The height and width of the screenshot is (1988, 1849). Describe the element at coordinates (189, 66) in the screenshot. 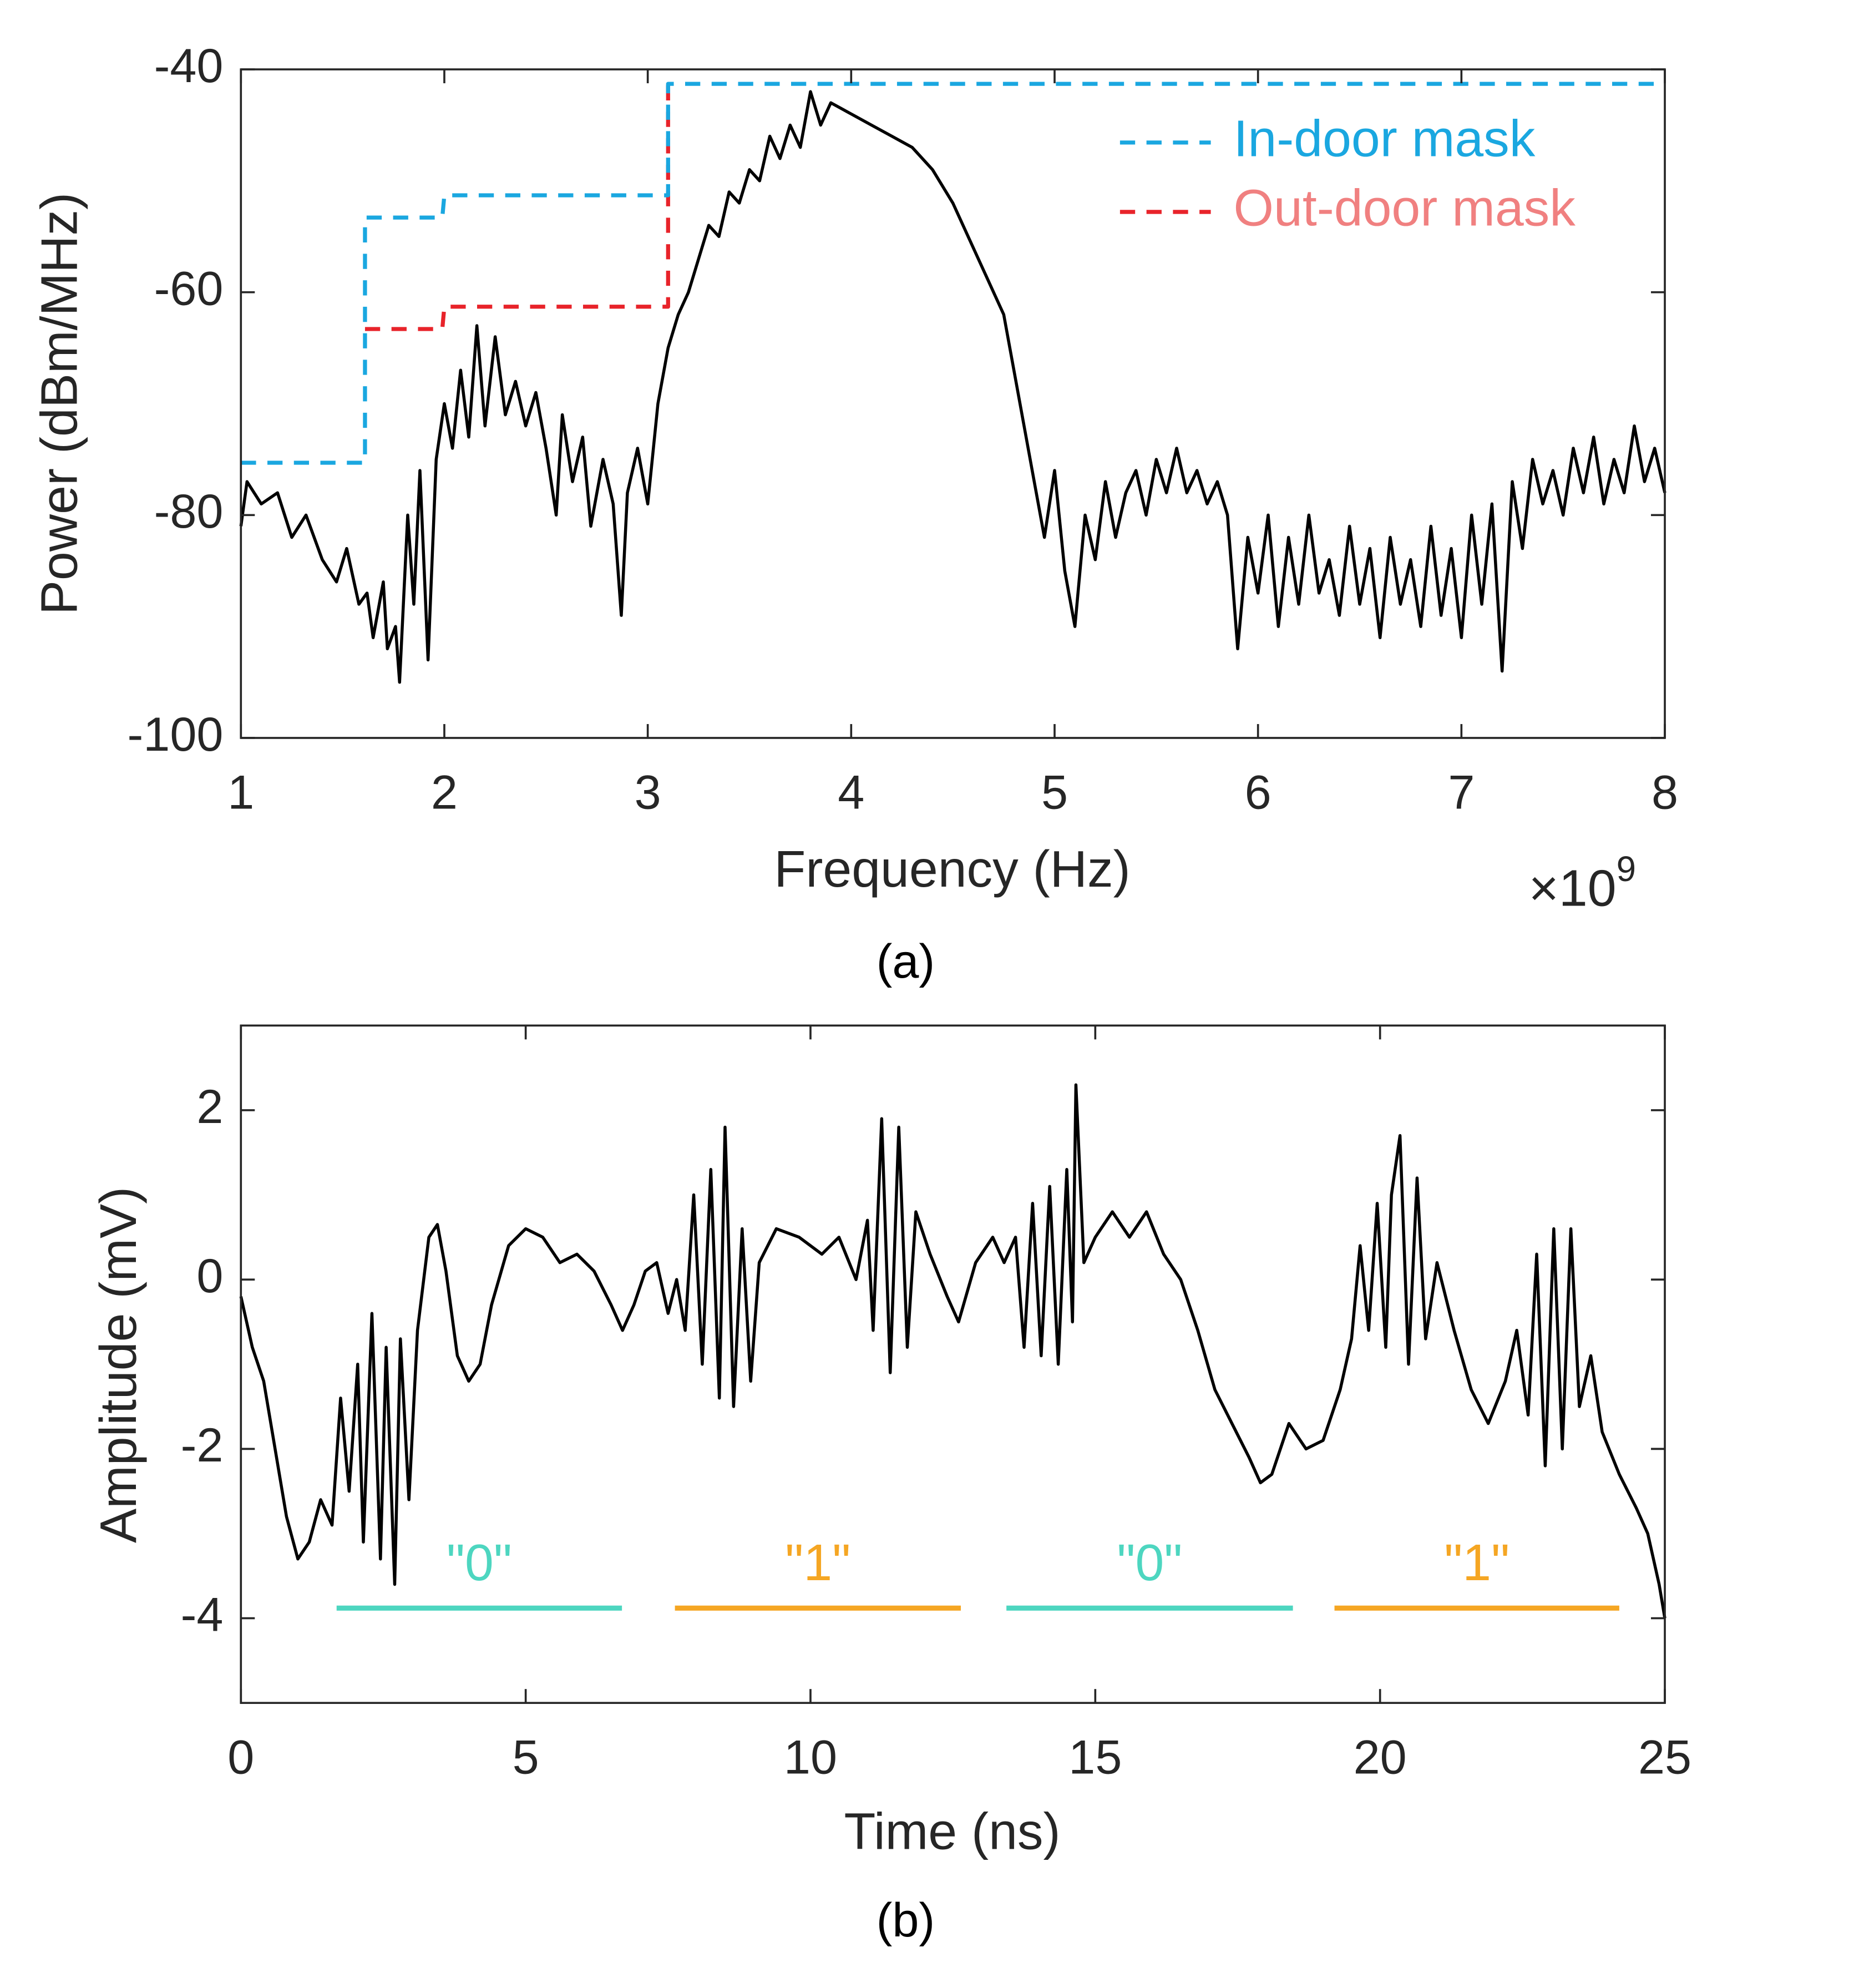

I see `y-tick-label: -40` at that location.